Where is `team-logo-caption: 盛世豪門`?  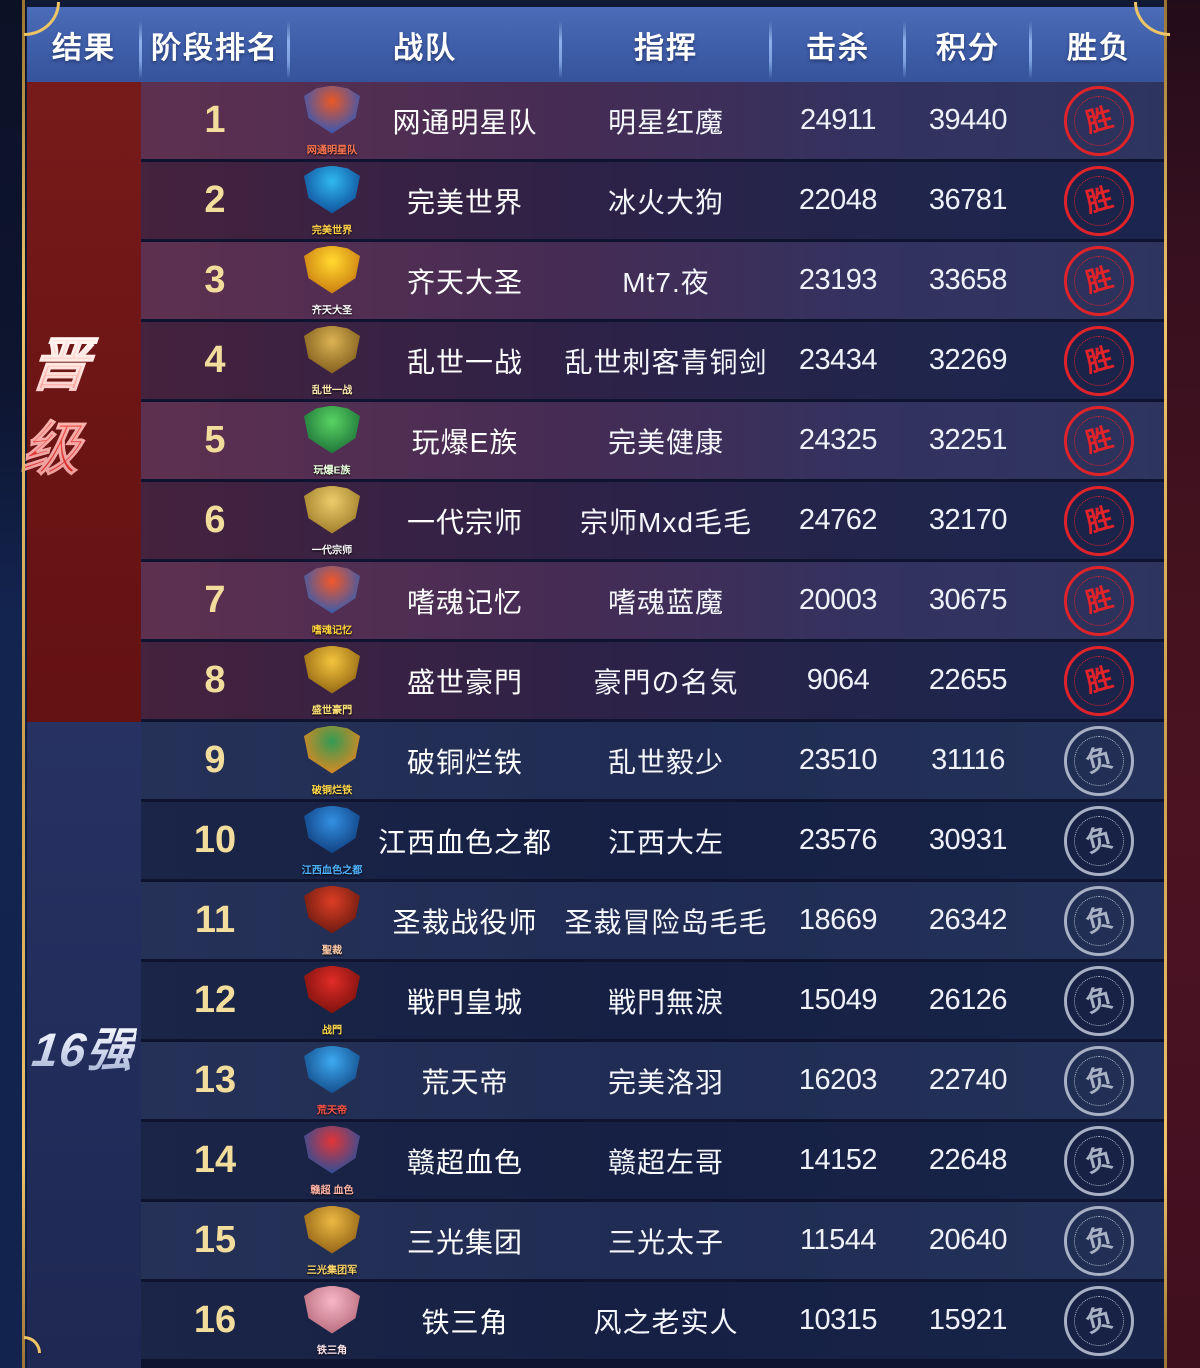 team-logo-caption: 盛世豪門 is located at coordinates (332, 710).